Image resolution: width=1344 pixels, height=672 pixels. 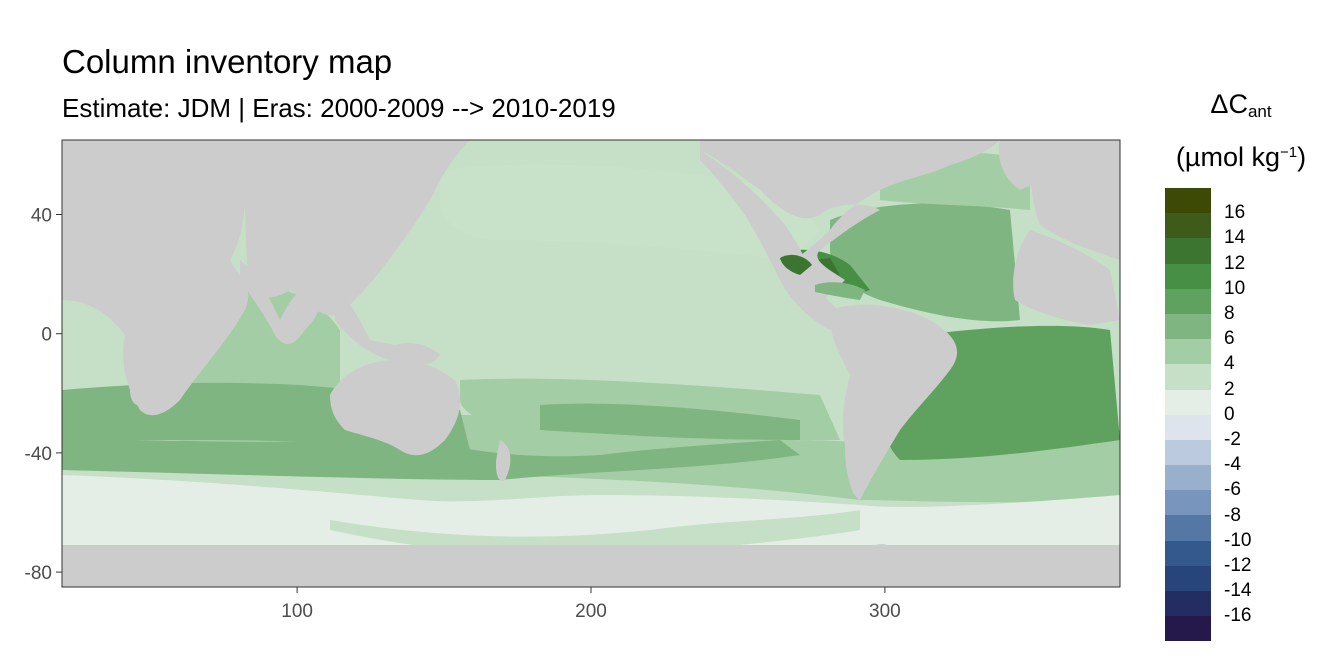 I want to click on colorbar-label: 6, so click(x=1229, y=339).